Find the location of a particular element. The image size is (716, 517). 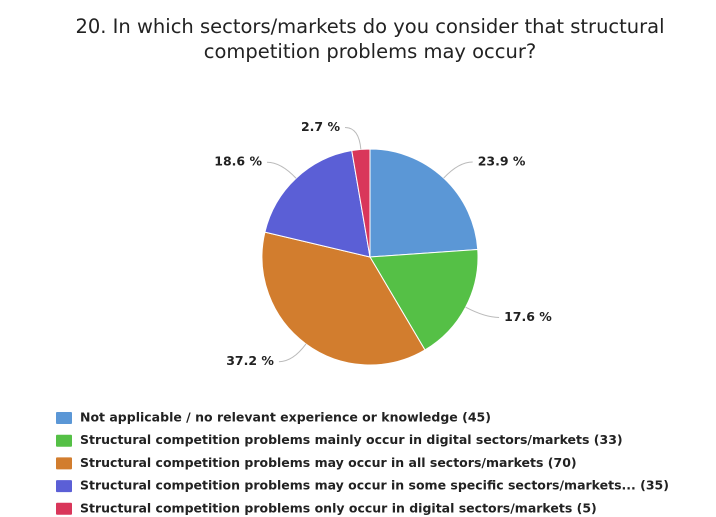

data-label: 23.9 % is located at coordinates (502, 160).